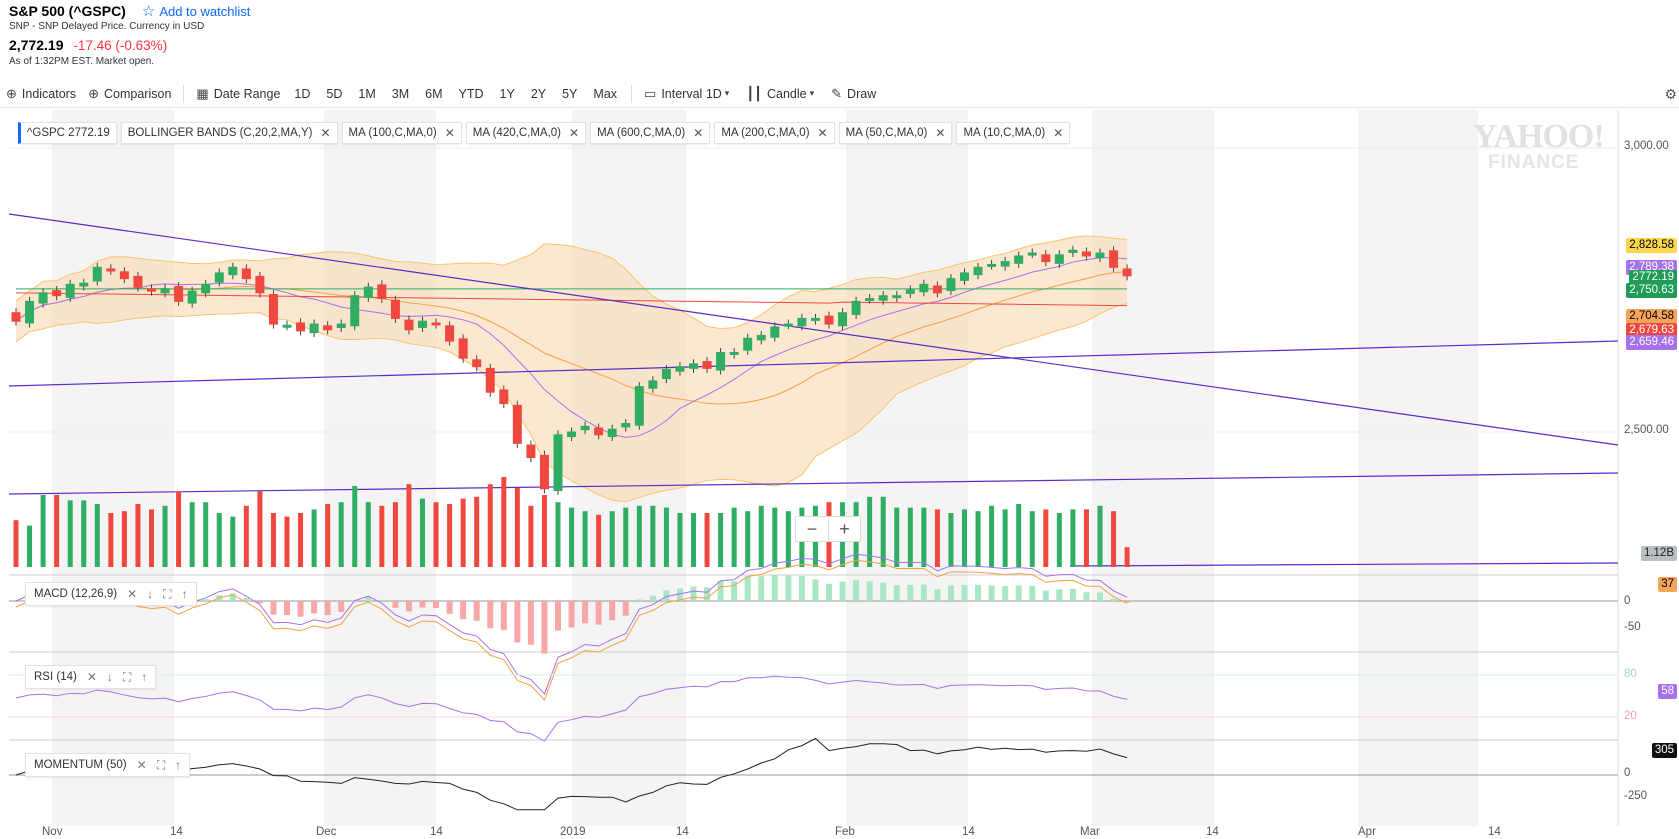 This screenshot has width=1679, height=839. I want to click on legend-ma-420: MA (420,C,MA,0) ✕, so click(526, 133).